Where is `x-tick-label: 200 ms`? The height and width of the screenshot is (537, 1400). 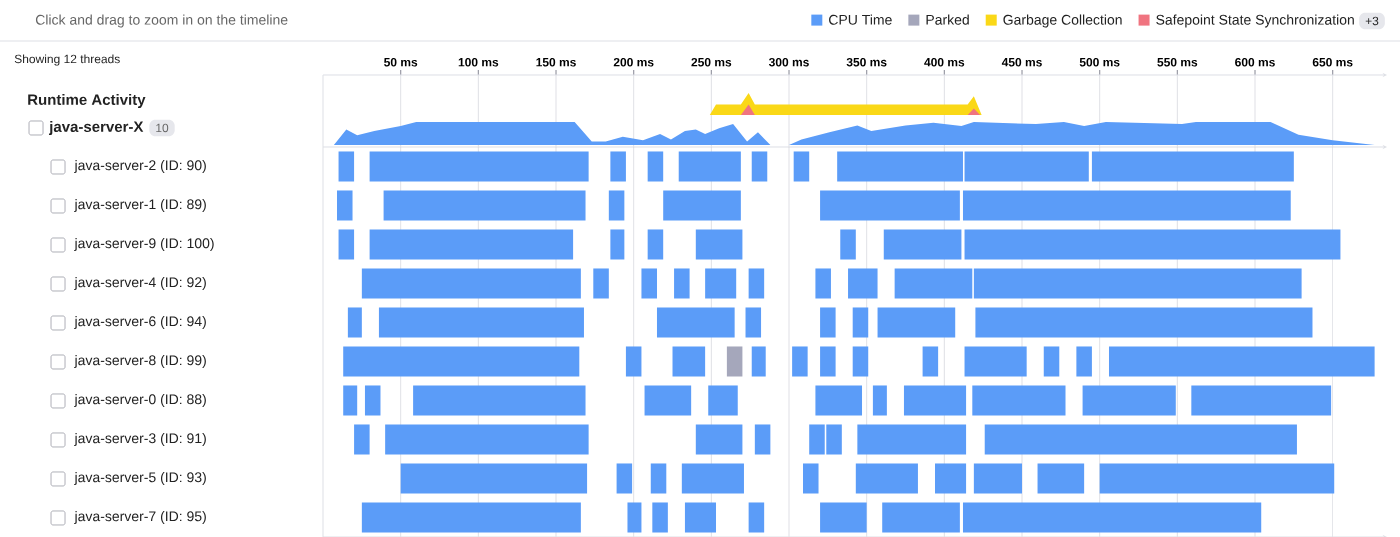 x-tick-label: 200 ms is located at coordinates (633, 62).